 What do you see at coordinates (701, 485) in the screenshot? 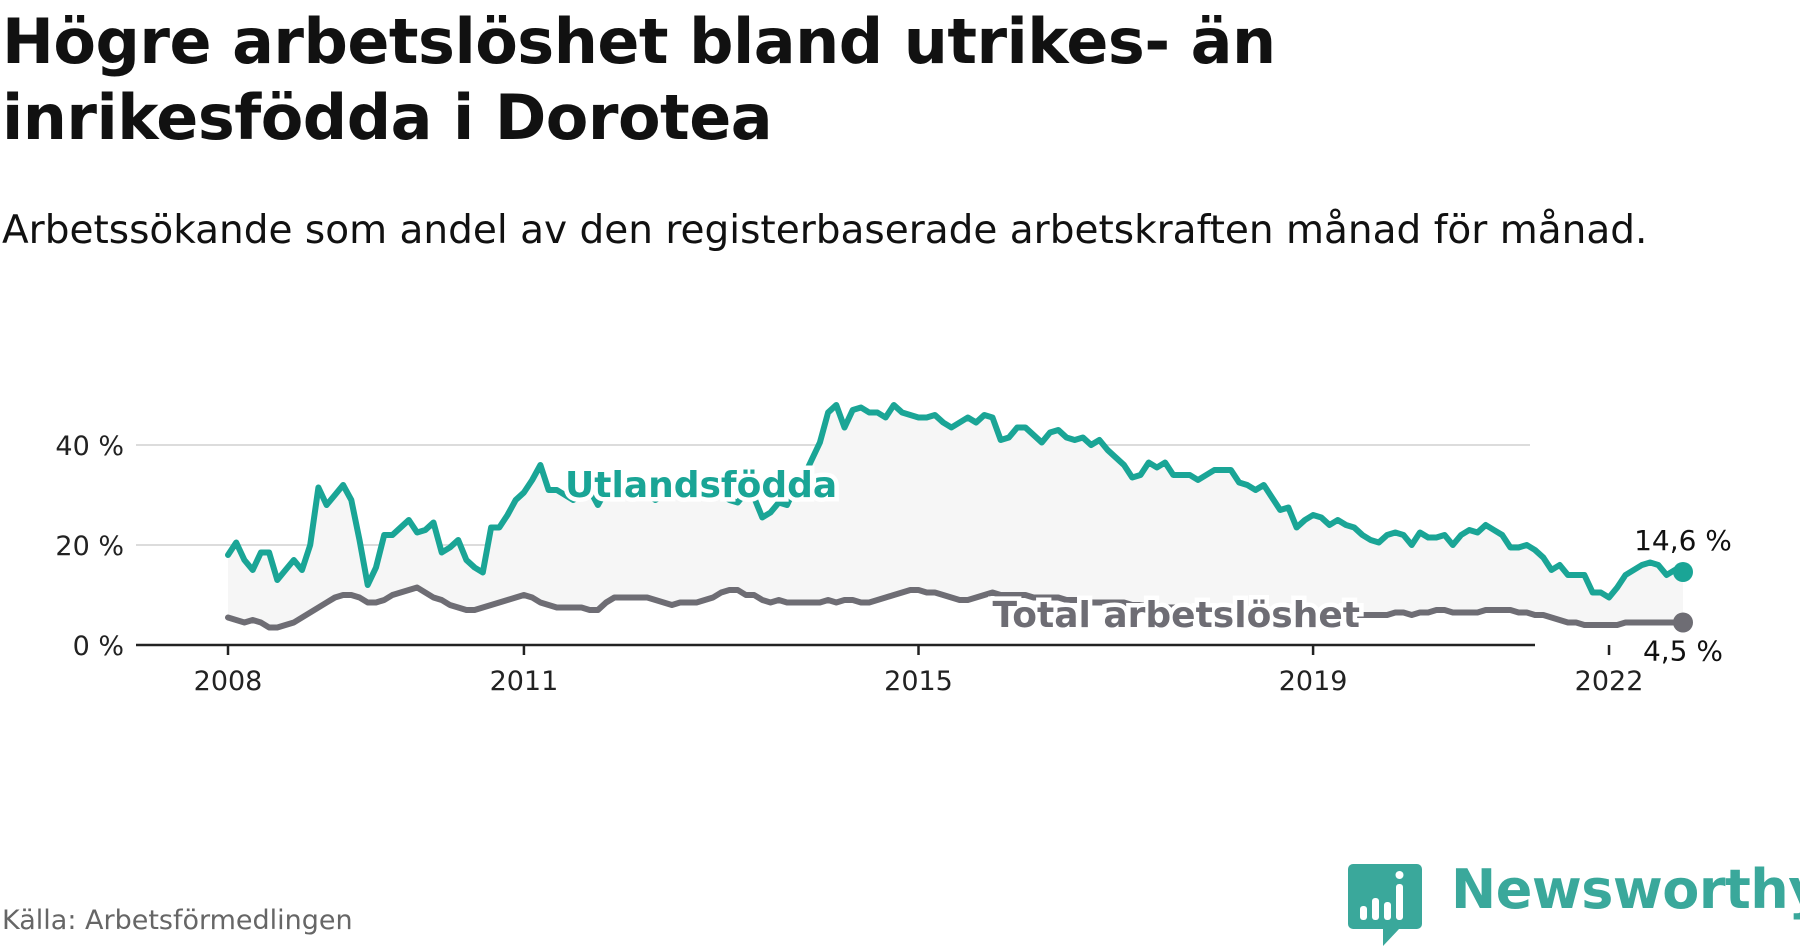
I see `series-label: Utlandsfödda` at bounding box center [701, 485].